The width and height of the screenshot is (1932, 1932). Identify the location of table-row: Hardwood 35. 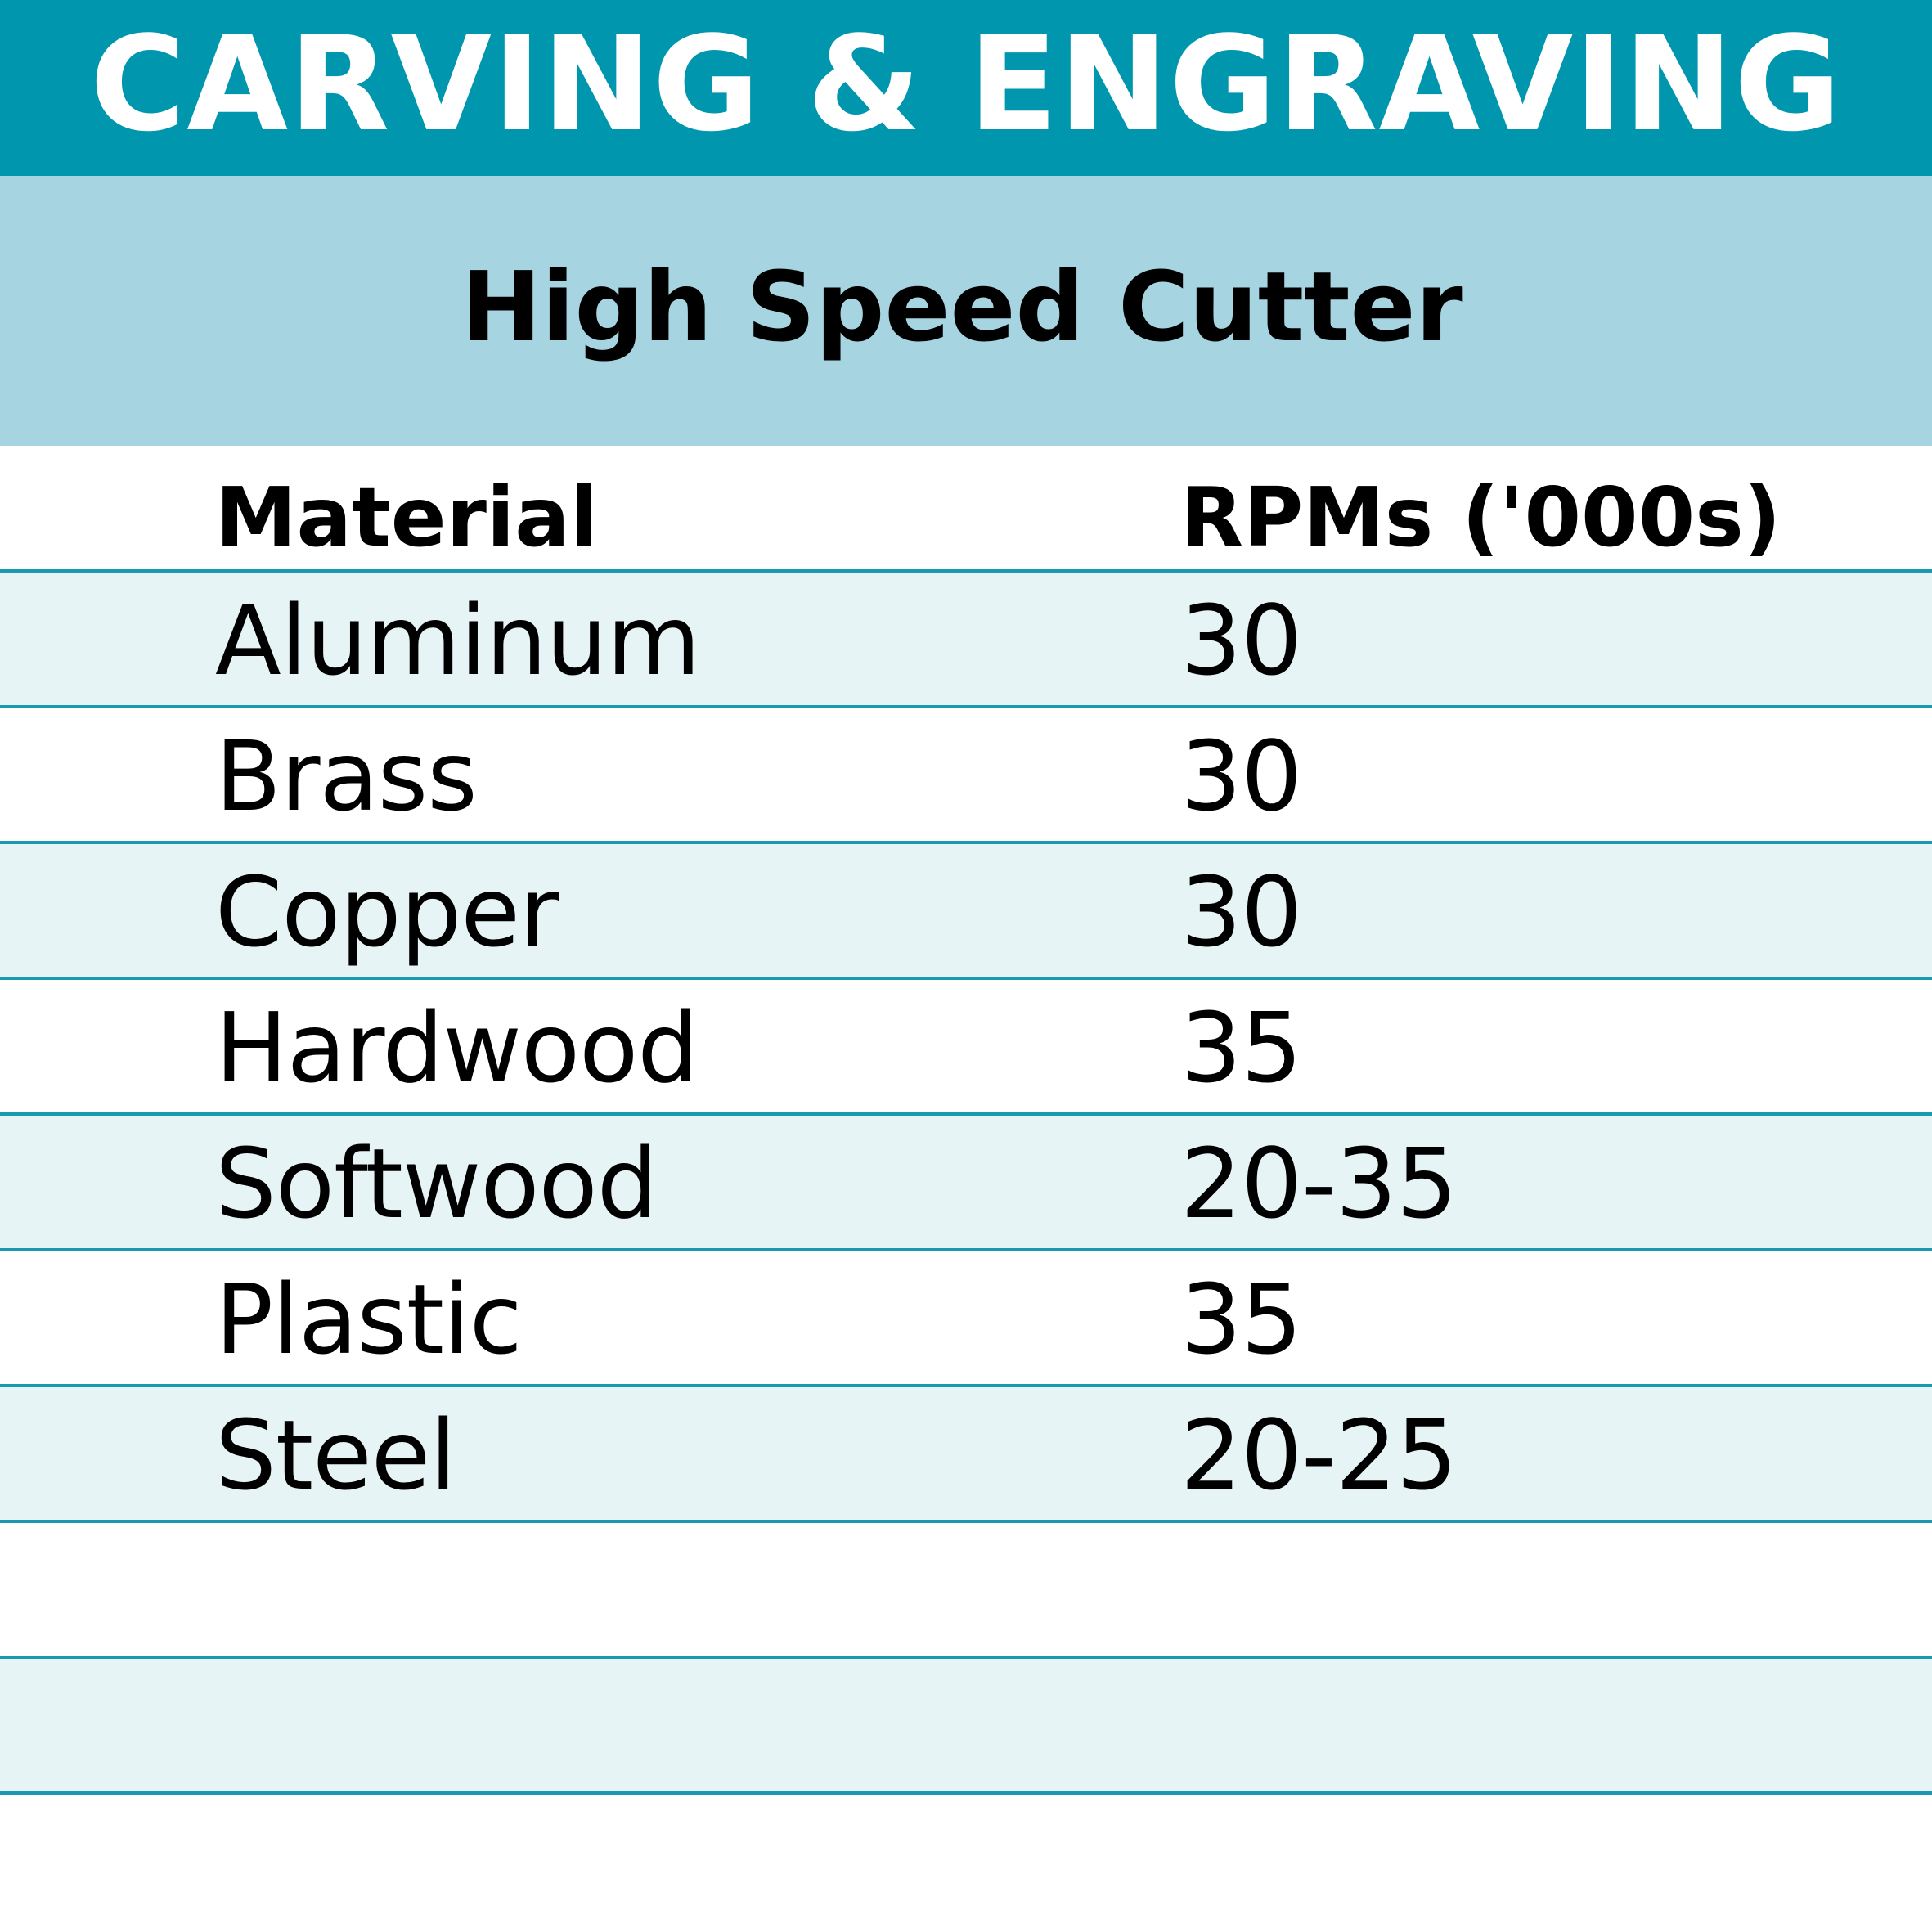
(966, 1048).